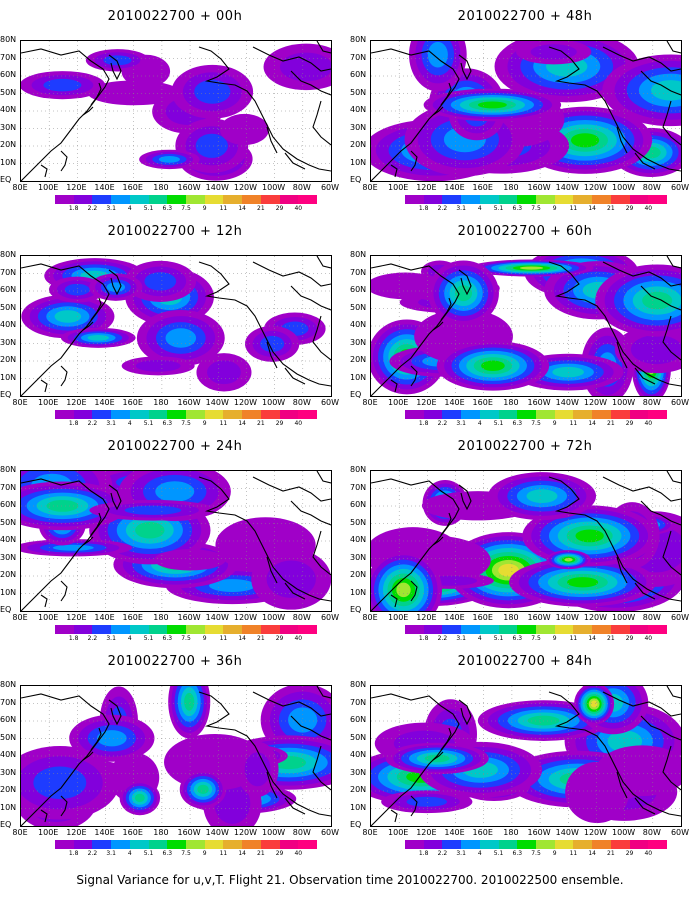 This screenshot has height=900, width=700. What do you see at coordinates (358, 57) in the screenshot?
I see `latitude-label: 70N` at bounding box center [358, 57].